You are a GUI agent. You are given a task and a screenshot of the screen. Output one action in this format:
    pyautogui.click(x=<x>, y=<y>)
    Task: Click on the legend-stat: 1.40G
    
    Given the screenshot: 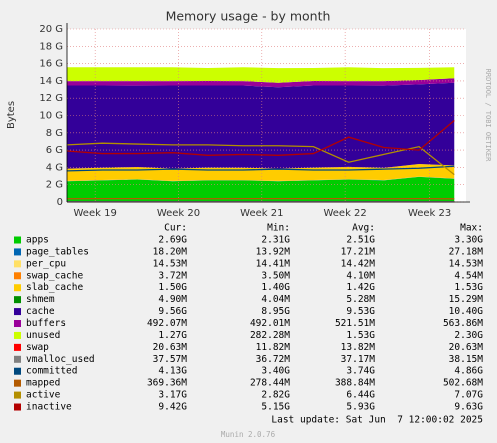 What is the action you would take?
    pyautogui.click(x=275, y=287)
    